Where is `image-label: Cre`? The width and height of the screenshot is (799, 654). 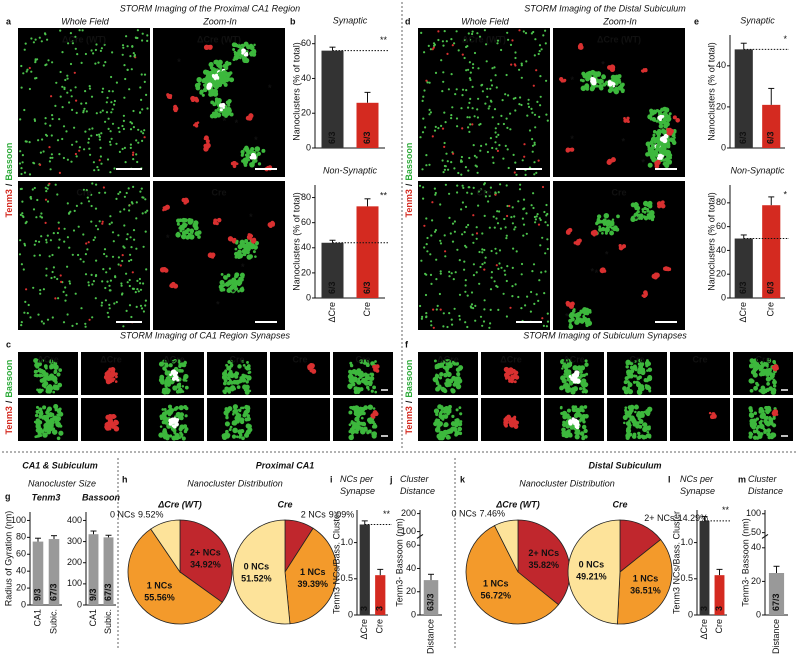
image-label: Cre is located at coordinates (636, 359).